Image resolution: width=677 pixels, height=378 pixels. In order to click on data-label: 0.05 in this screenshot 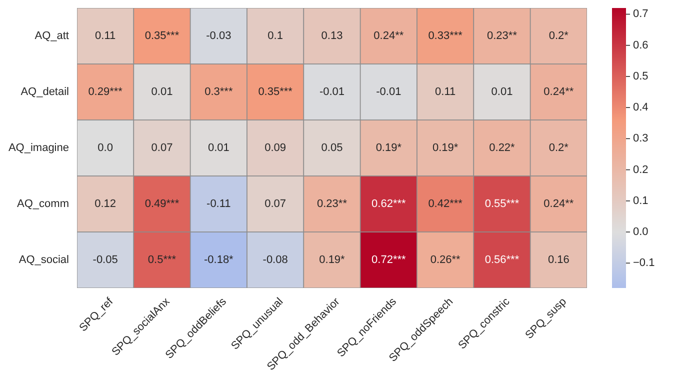, I will do `click(332, 148)`.